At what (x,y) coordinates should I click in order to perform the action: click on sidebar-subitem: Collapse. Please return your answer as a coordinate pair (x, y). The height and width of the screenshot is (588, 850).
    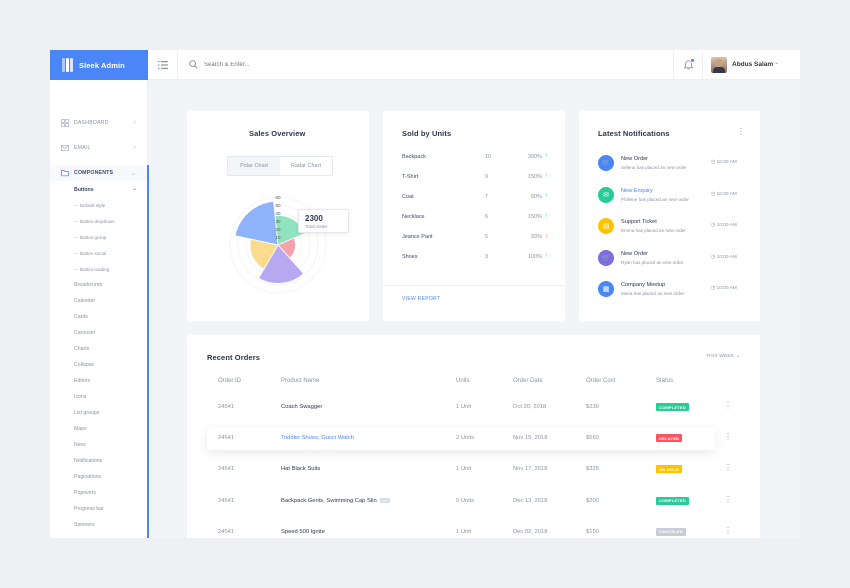
    Looking at the image, I should click on (84, 365).